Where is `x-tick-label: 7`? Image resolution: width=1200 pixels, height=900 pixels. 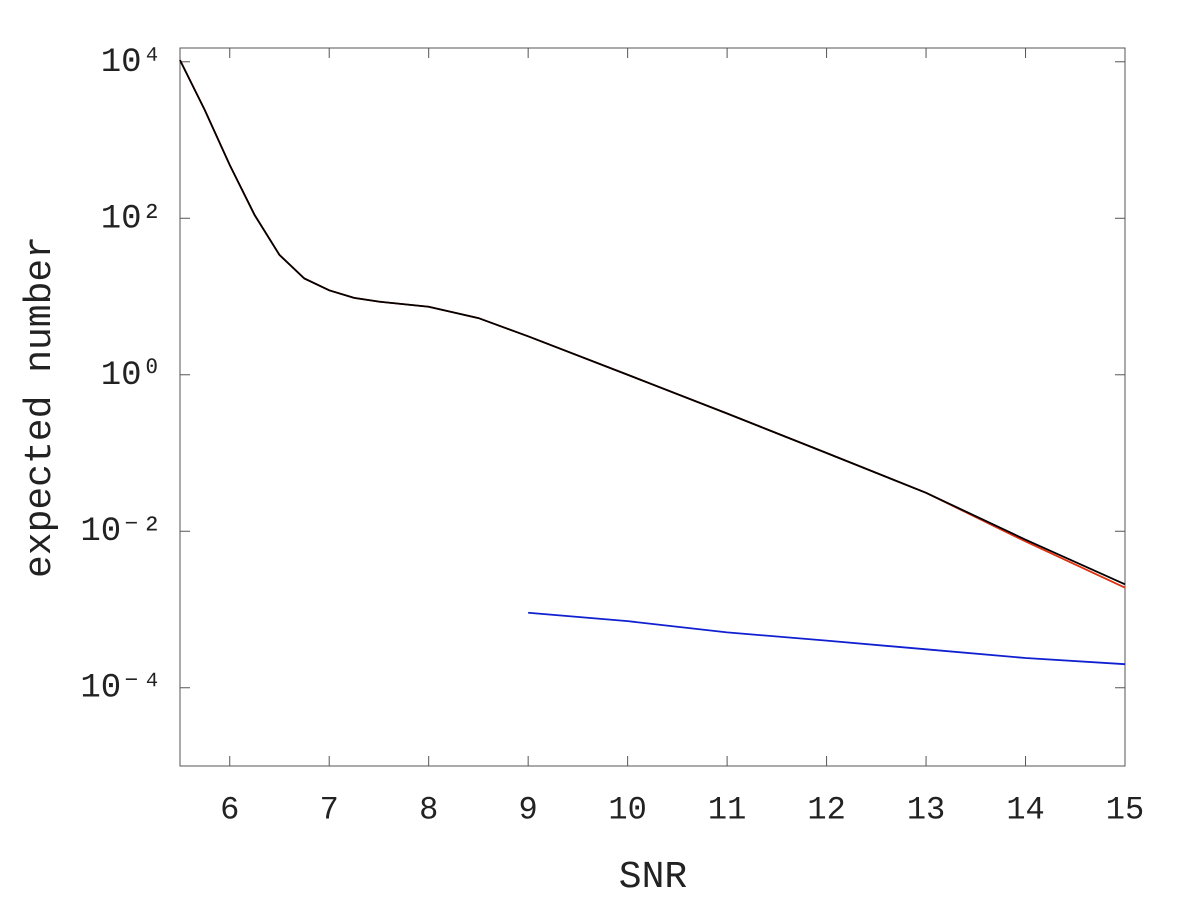
x-tick-label: 7 is located at coordinates (329, 809).